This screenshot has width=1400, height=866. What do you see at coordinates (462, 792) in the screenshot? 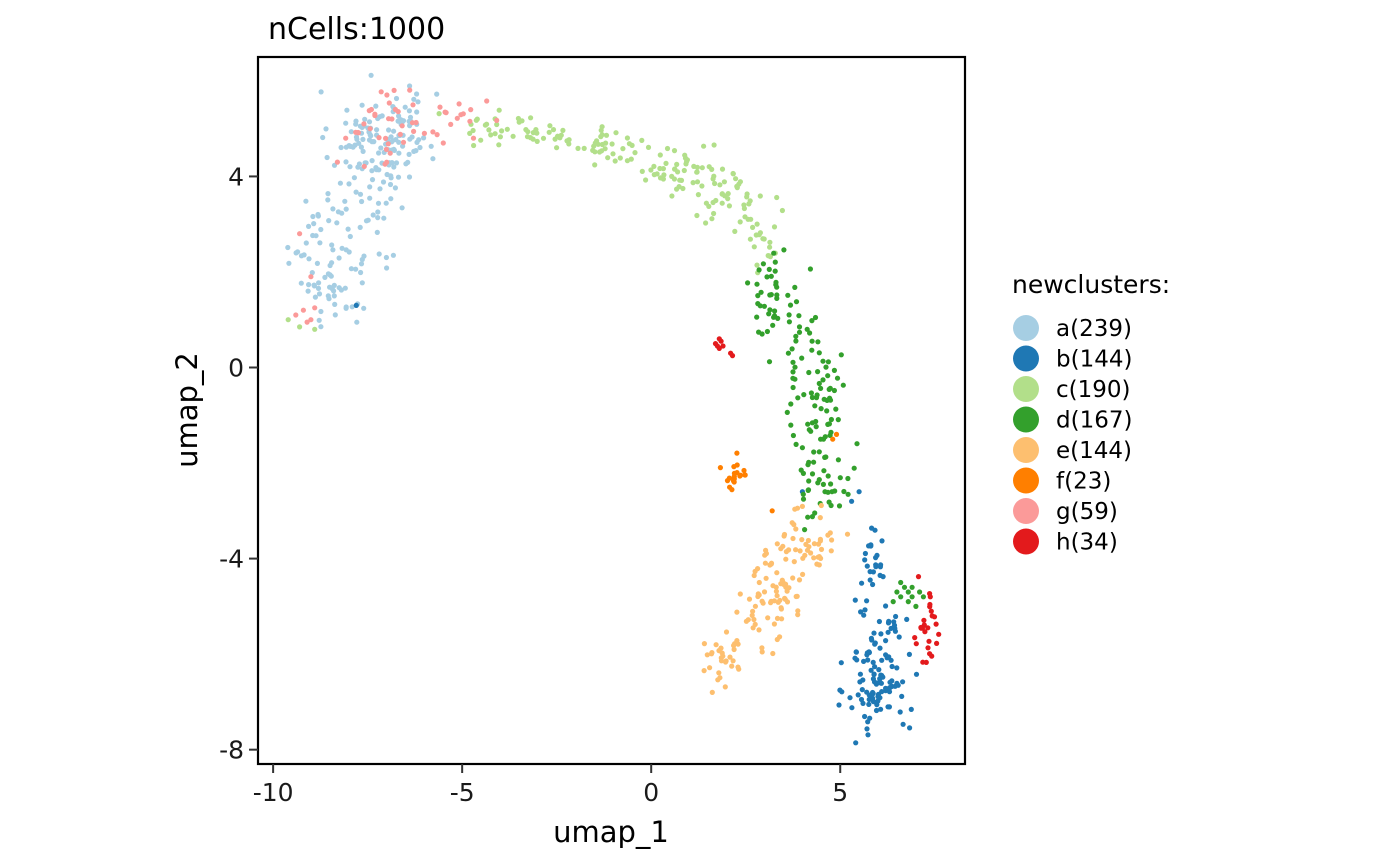
I see `x-tick-label: -5` at bounding box center [462, 792].